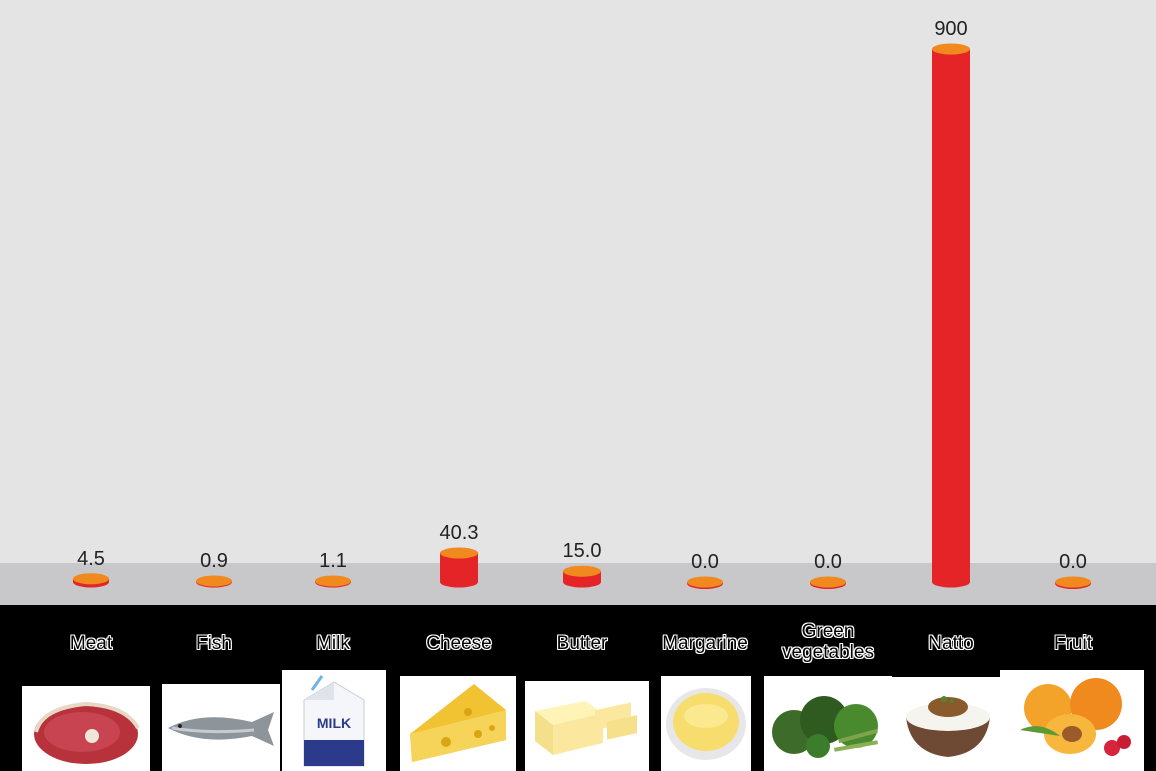 This screenshot has width=1156, height=771. I want to click on category-label: Natto, so click(951, 643).